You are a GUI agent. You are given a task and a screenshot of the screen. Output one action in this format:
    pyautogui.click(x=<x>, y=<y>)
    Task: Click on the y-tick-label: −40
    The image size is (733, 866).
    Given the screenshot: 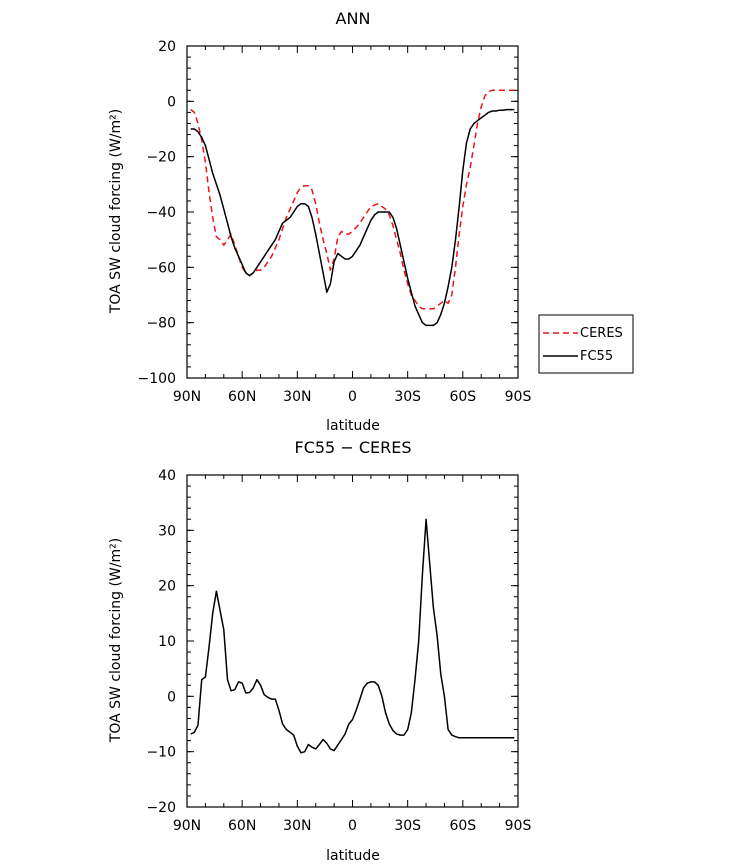 What is the action you would take?
    pyautogui.click(x=161, y=213)
    